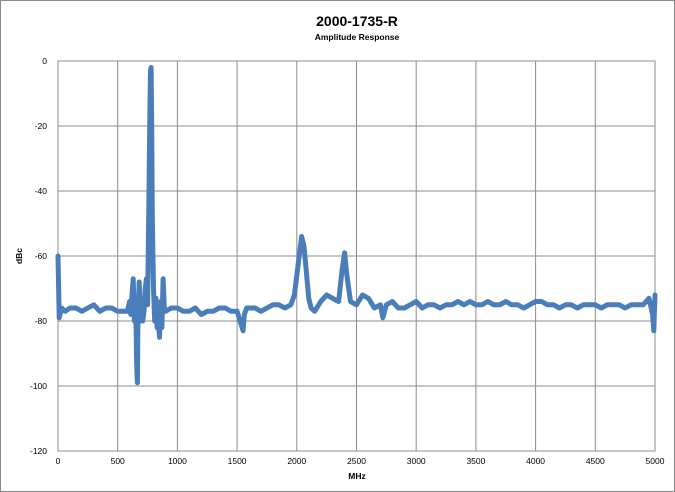  I want to click on y-axis-title: dBc, so click(19, 256).